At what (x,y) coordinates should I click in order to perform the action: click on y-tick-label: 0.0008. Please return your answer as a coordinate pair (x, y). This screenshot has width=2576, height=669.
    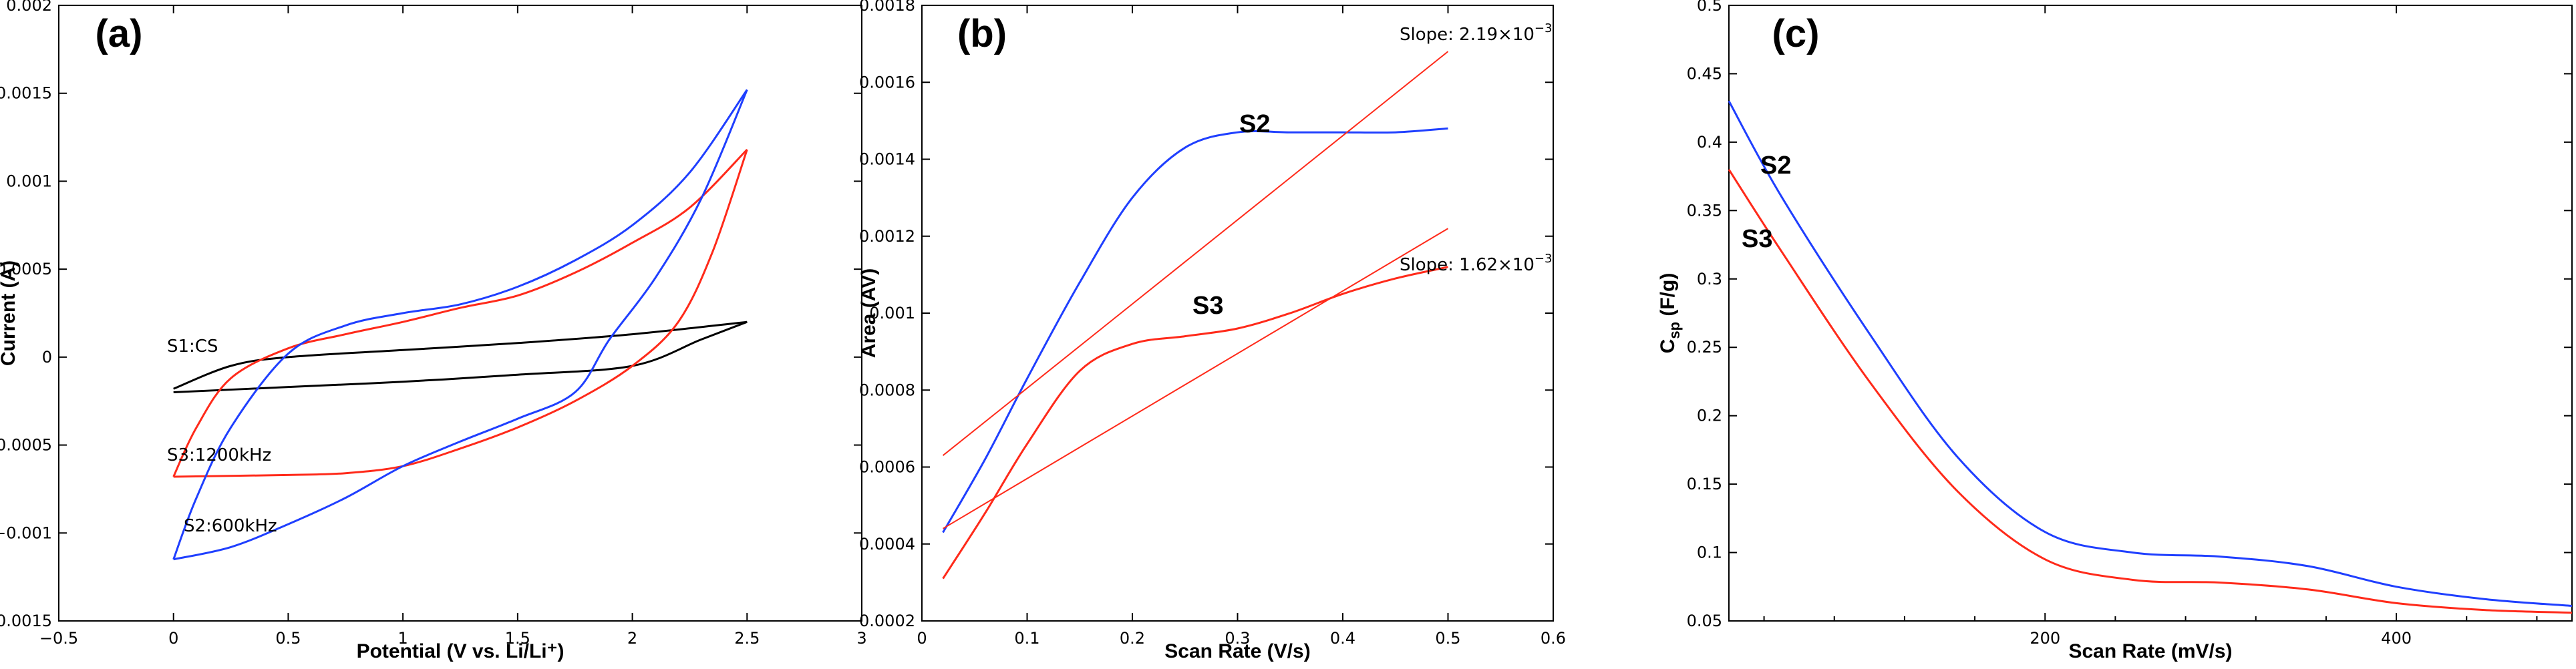
    Looking at the image, I should click on (887, 390).